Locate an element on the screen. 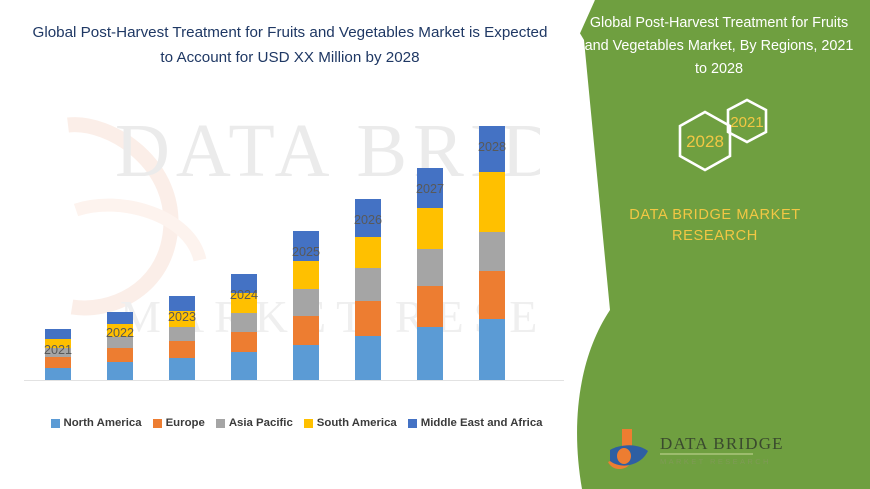 Image resolution: width=870 pixels, height=489 pixels. x-axis-label: 2021 is located at coordinates (58, 349).